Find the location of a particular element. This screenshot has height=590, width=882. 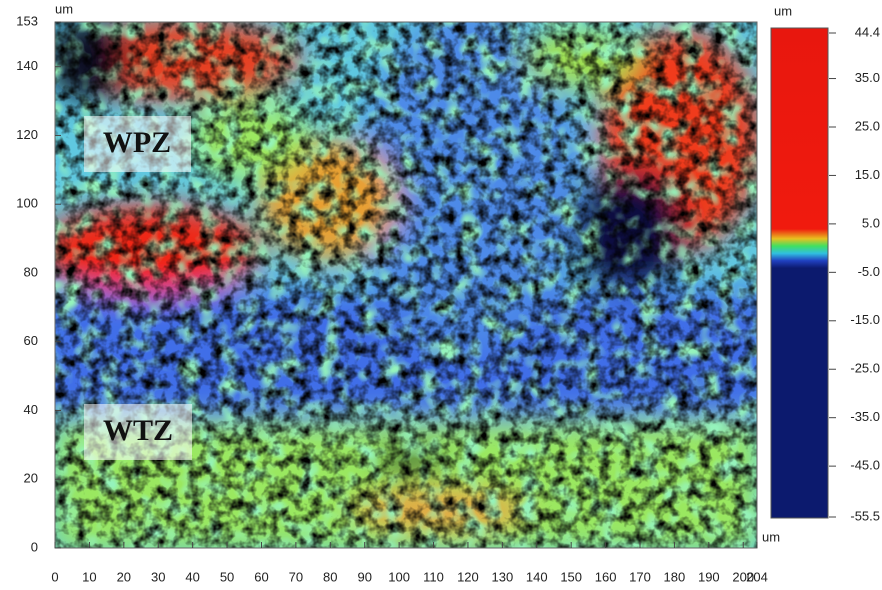

annotation: WTZ is located at coordinates (138, 430).